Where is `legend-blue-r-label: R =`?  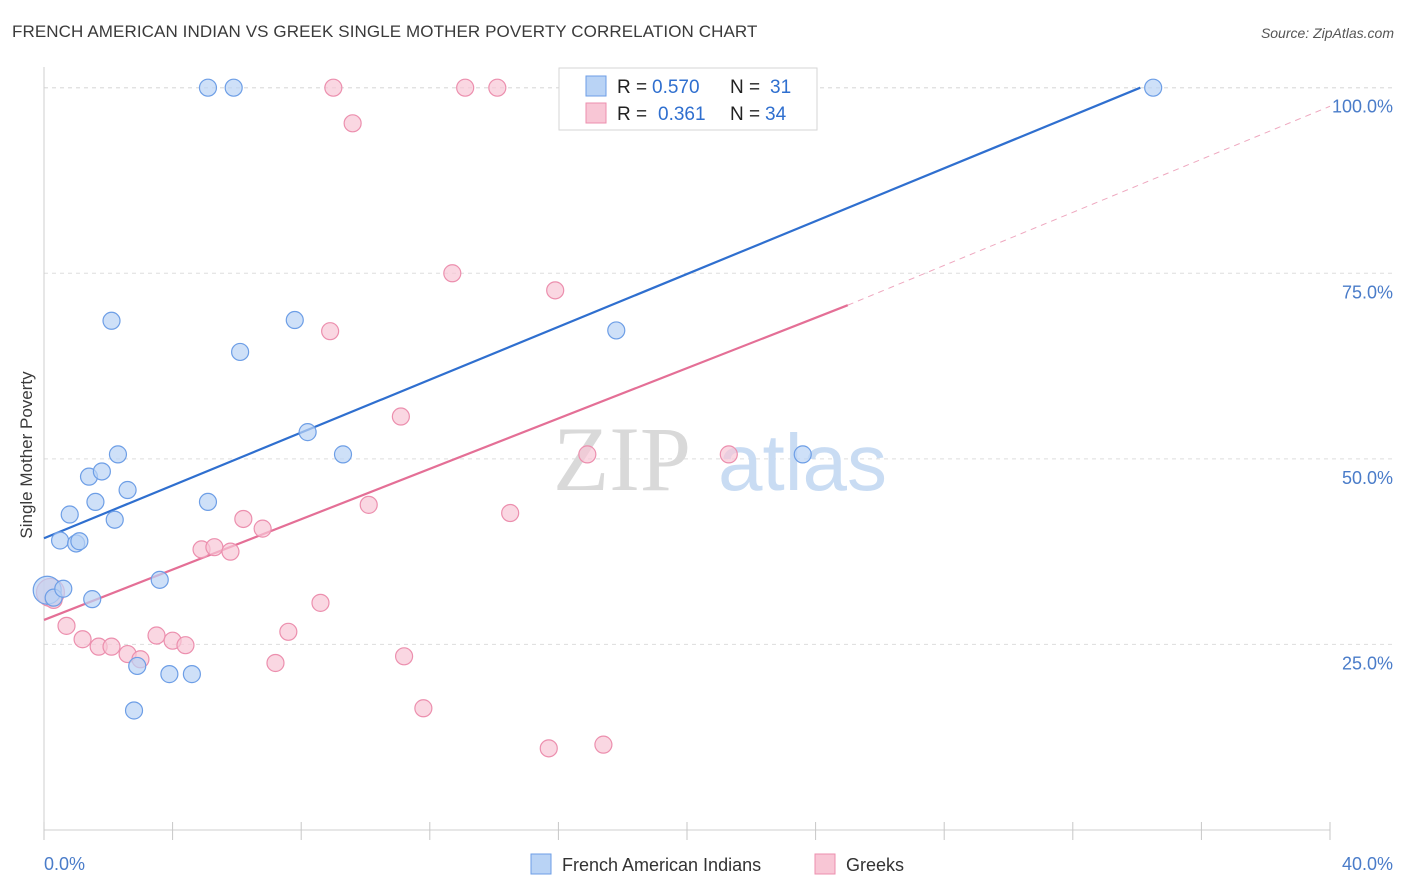 legend-blue-r-label: R = is located at coordinates (632, 87).